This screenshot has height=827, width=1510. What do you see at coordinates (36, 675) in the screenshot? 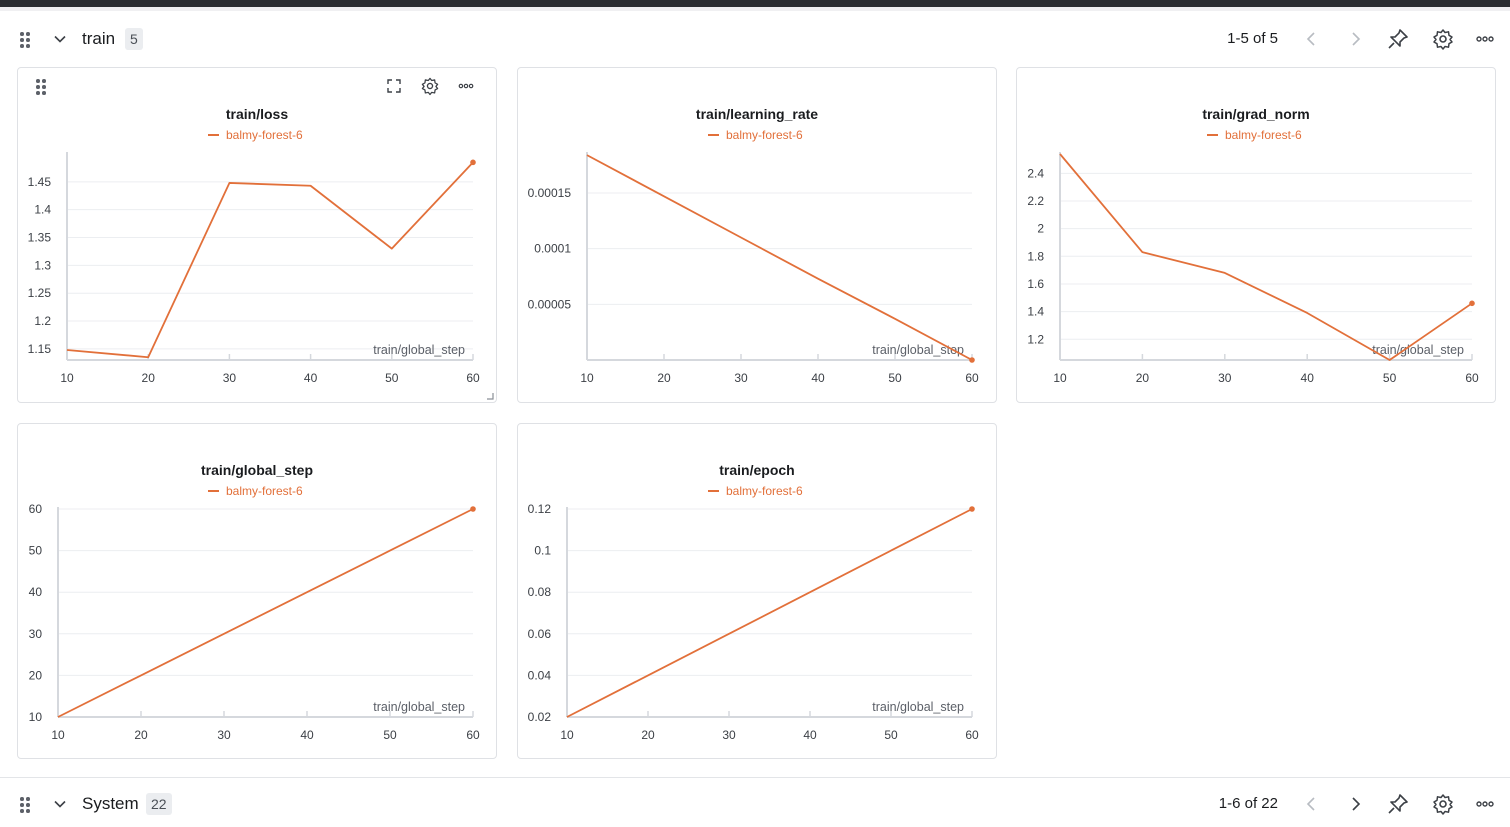
I see `y-tick-label: 20` at bounding box center [36, 675].